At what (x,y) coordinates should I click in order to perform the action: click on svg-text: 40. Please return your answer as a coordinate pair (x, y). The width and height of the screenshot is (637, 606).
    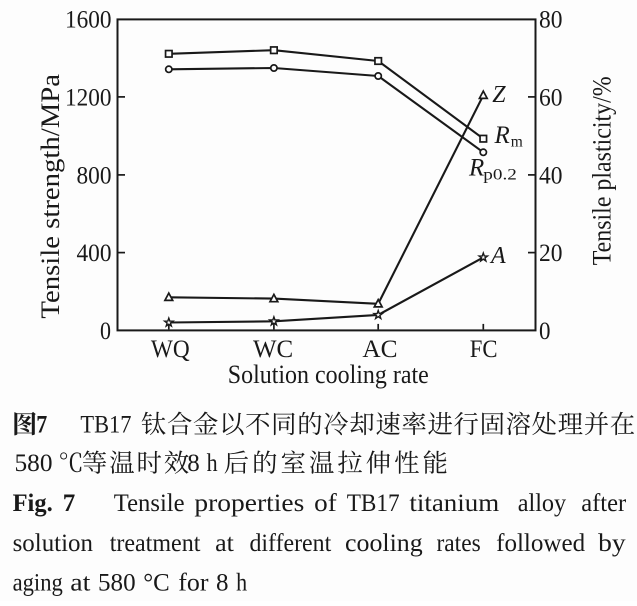
    Looking at the image, I should click on (551, 176).